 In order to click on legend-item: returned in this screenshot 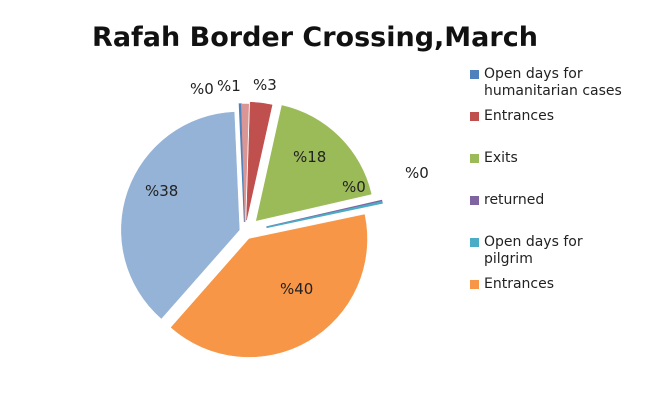, I will do `click(507, 200)`.